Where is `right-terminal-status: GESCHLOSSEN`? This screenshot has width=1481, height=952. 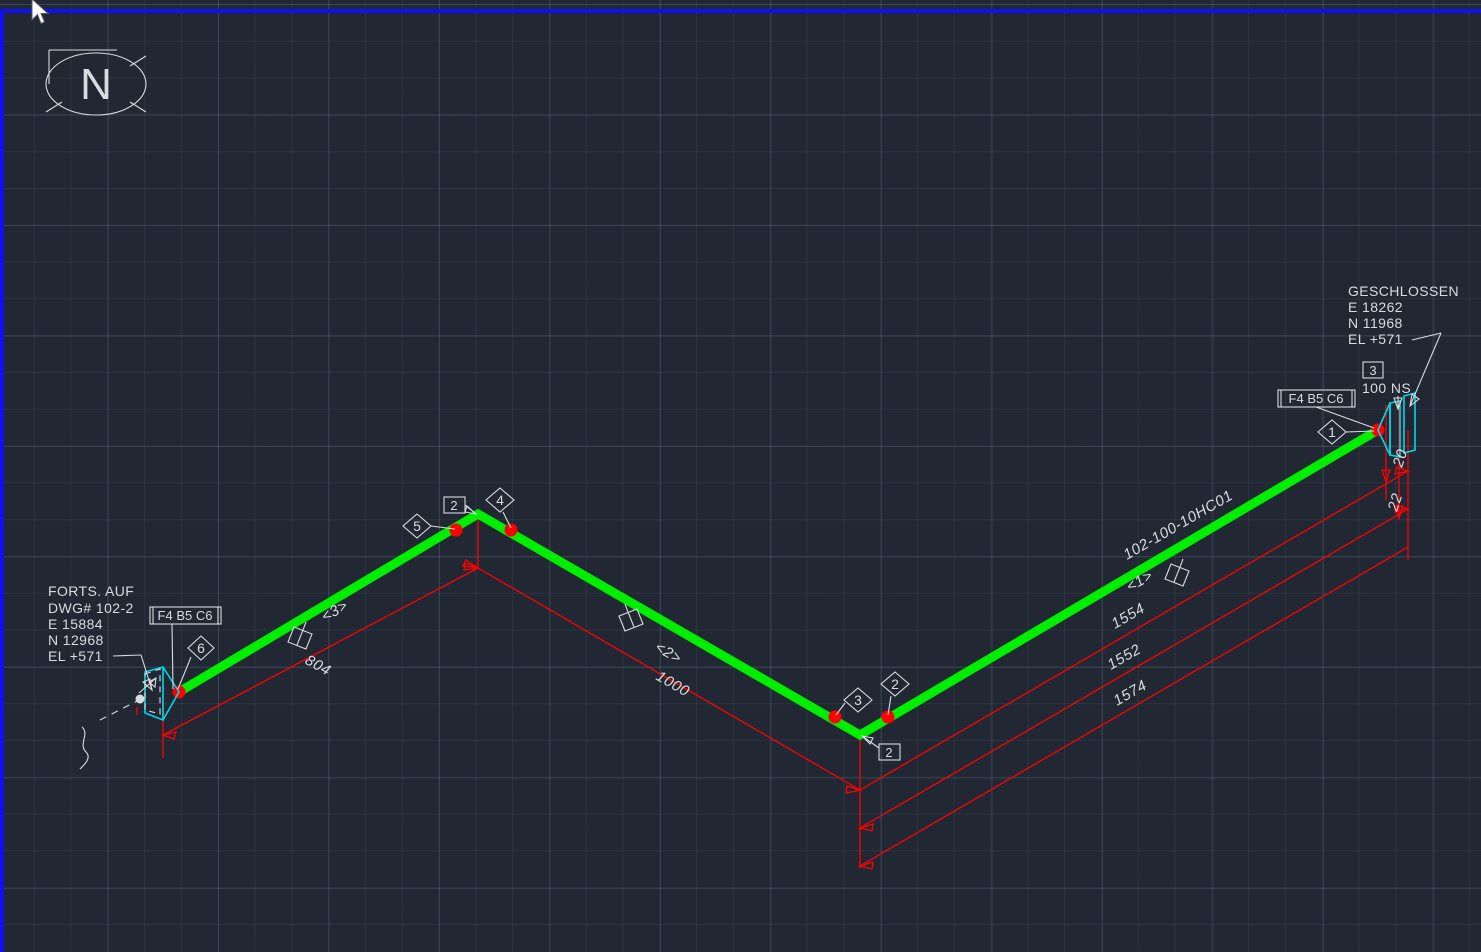 right-terminal-status: GESCHLOSSEN is located at coordinates (1403, 291).